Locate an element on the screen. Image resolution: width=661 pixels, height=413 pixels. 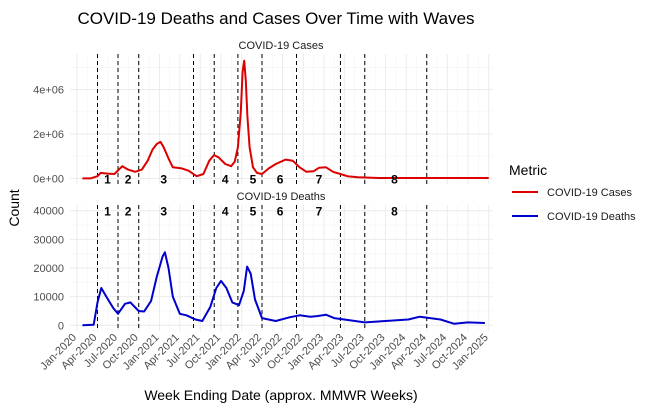
cases-wave-label: 5 is located at coordinates (253, 179).